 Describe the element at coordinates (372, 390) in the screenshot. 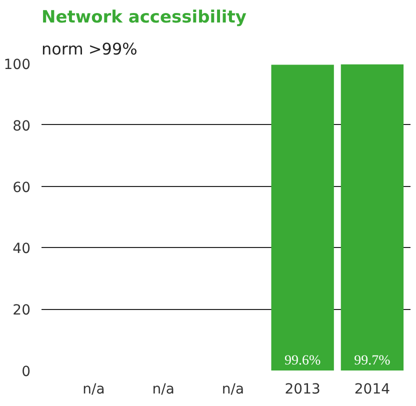

I see `x-tick-label: 2014` at that location.